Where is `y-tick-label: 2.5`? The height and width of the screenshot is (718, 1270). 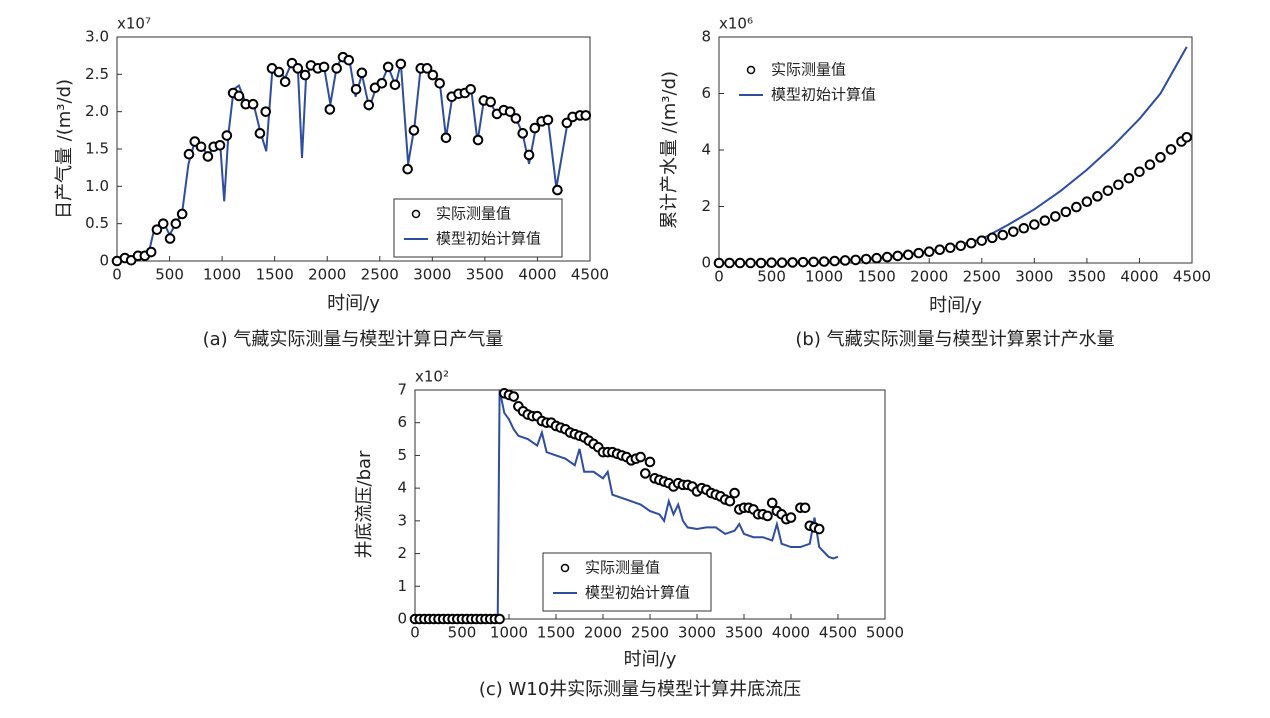
y-tick-label: 2.5 is located at coordinates (97, 74).